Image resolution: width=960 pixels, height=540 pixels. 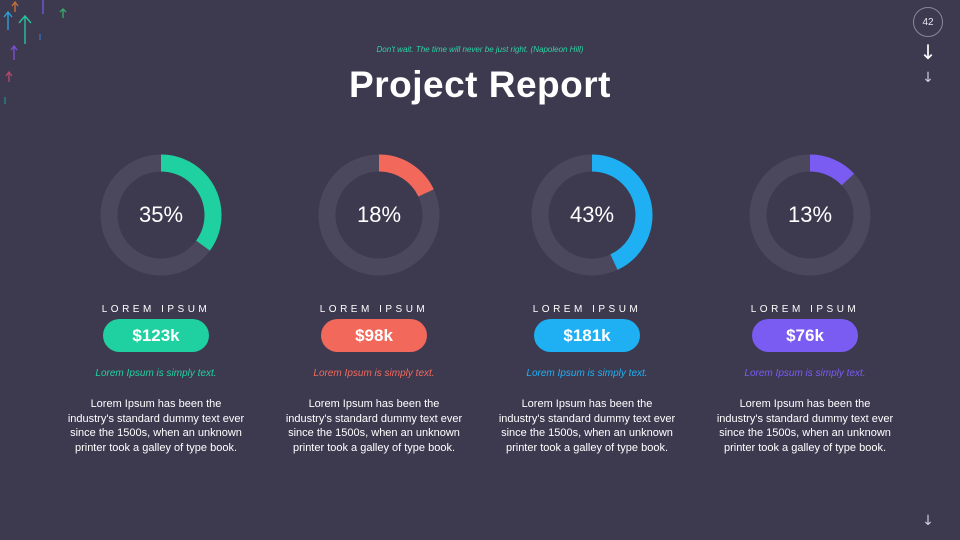 What do you see at coordinates (156, 335) in the screenshot?
I see `value-pill: $123k` at bounding box center [156, 335].